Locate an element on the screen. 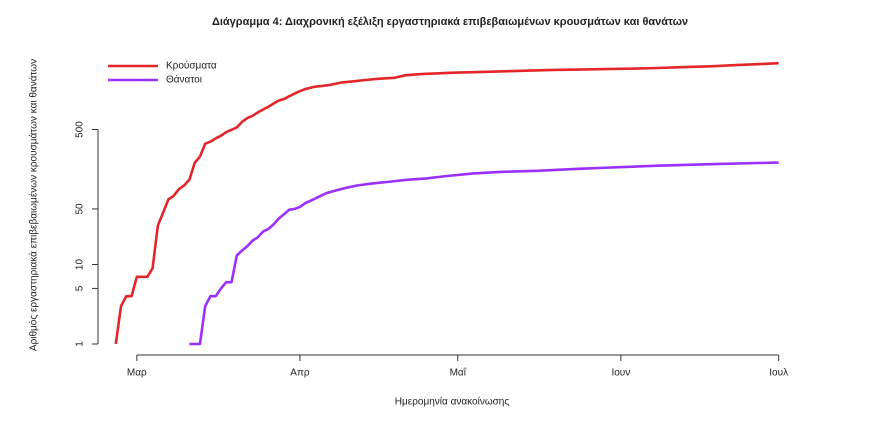 This screenshot has height=432, width=880. y-tick-label: 10 is located at coordinates (80, 265).